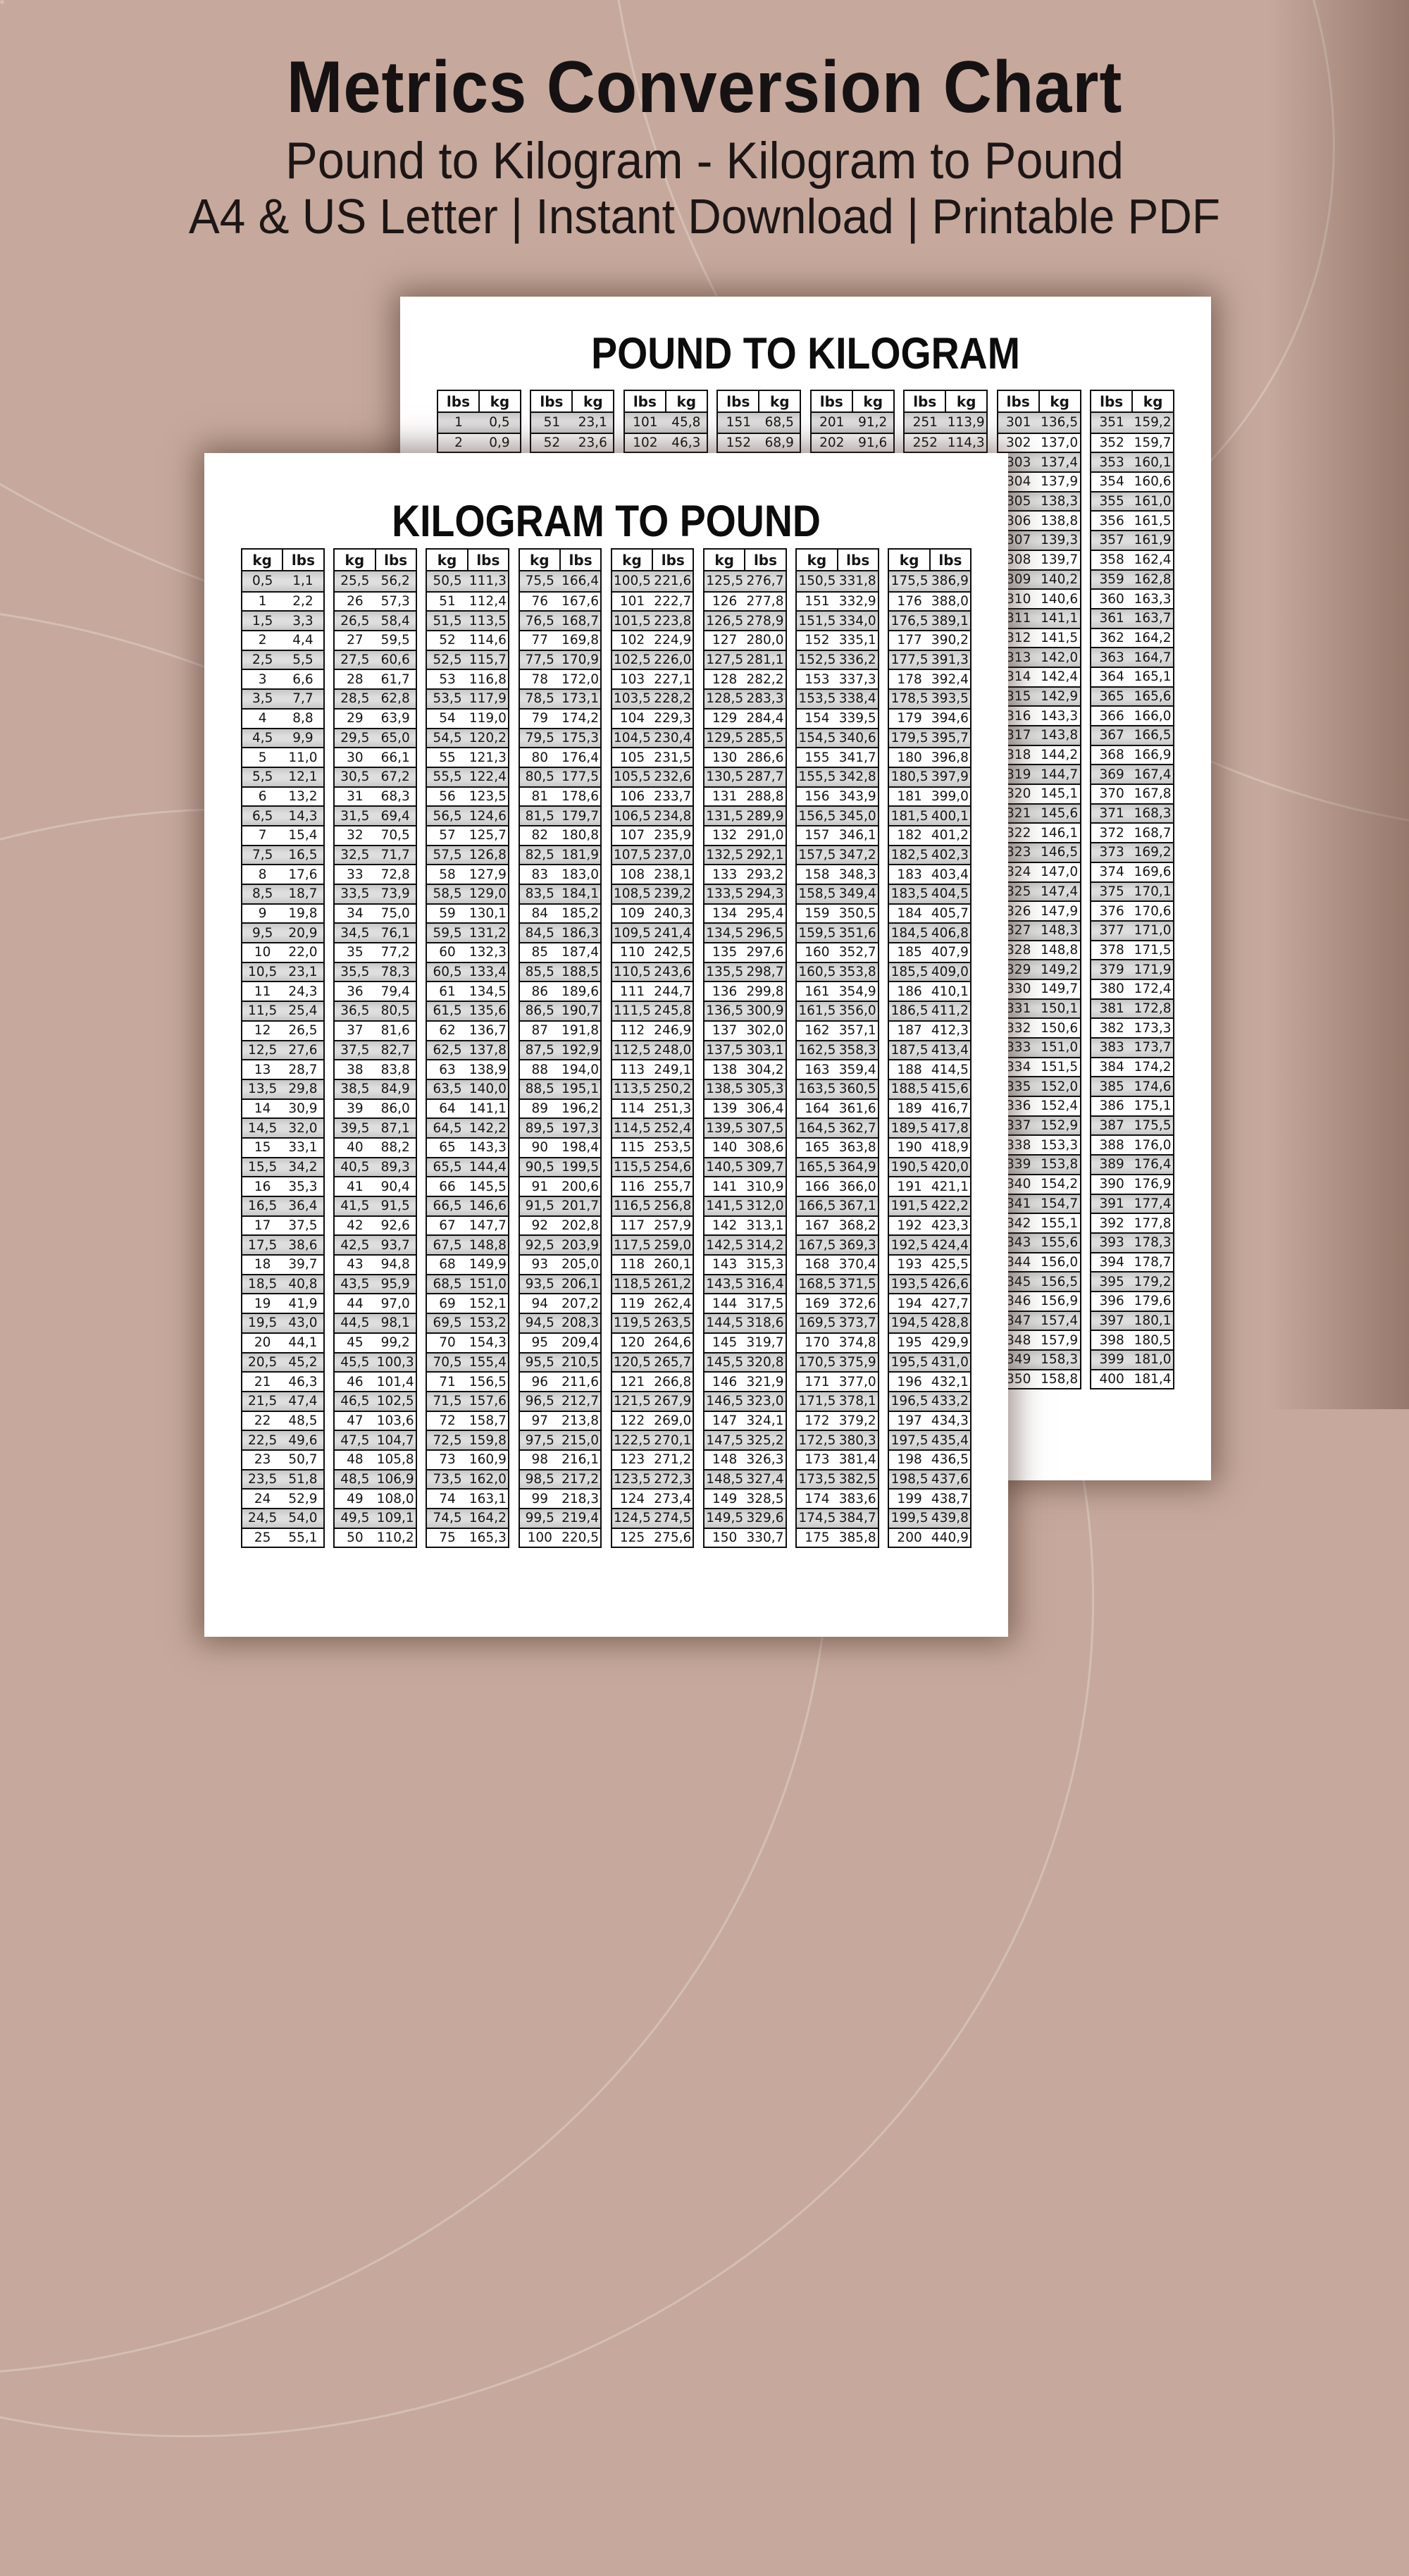 The height and width of the screenshot is (2576, 1409). What do you see at coordinates (560, 1010) in the screenshot?
I see `table-row: 86,5 190,7` at bounding box center [560, 1010].